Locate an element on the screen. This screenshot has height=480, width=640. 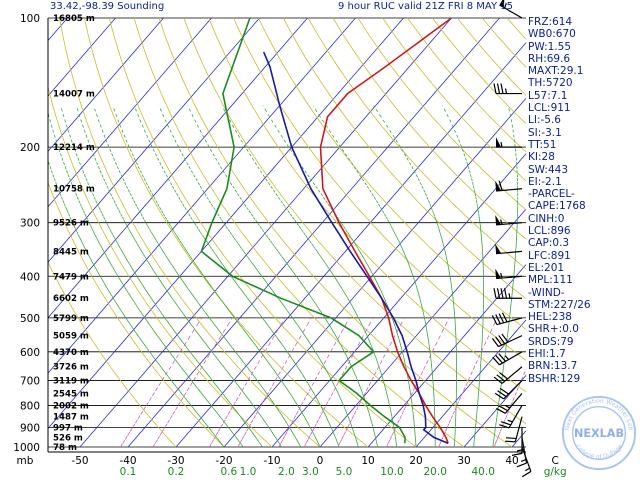
index-item: EI:-2.1 is located at coordinates (545, 181).